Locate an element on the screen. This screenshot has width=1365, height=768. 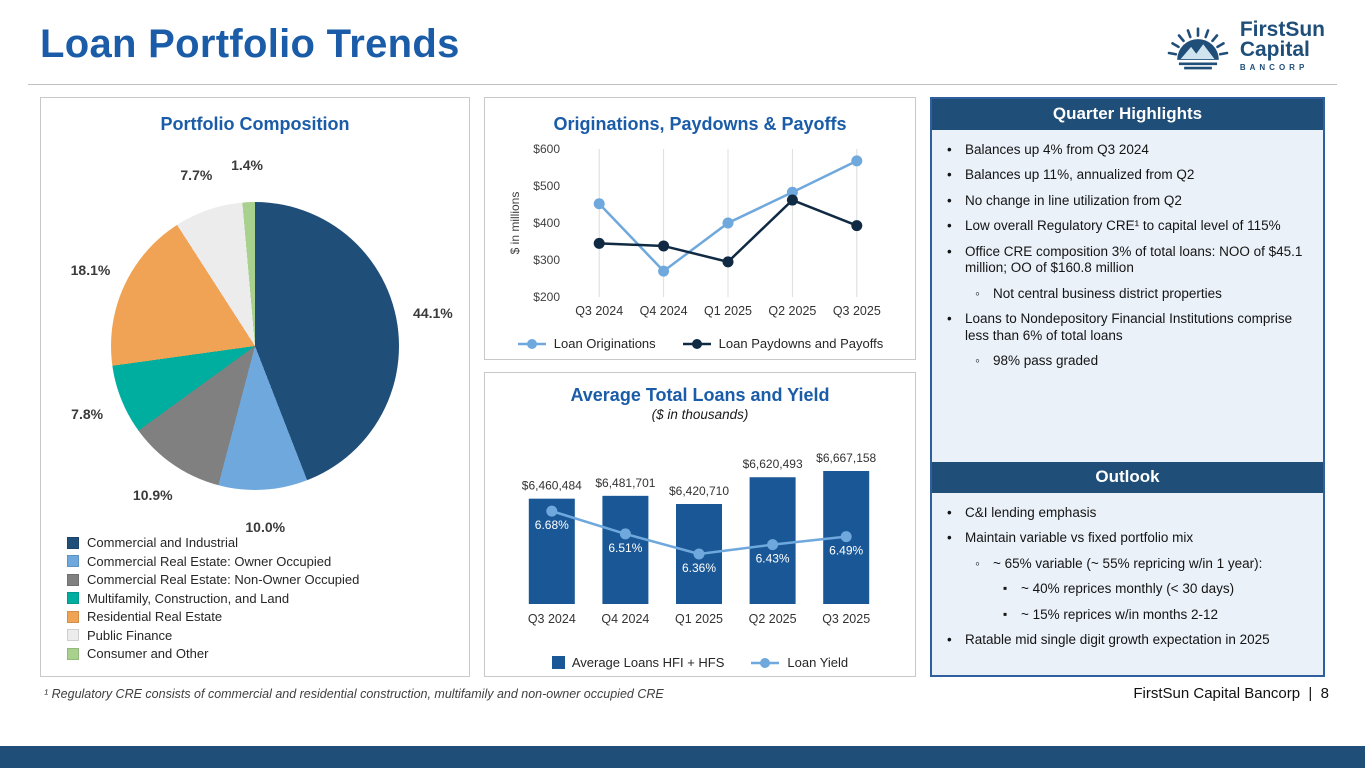
bullet-text: 98% pass graded is located at coordinates (1046, 361).